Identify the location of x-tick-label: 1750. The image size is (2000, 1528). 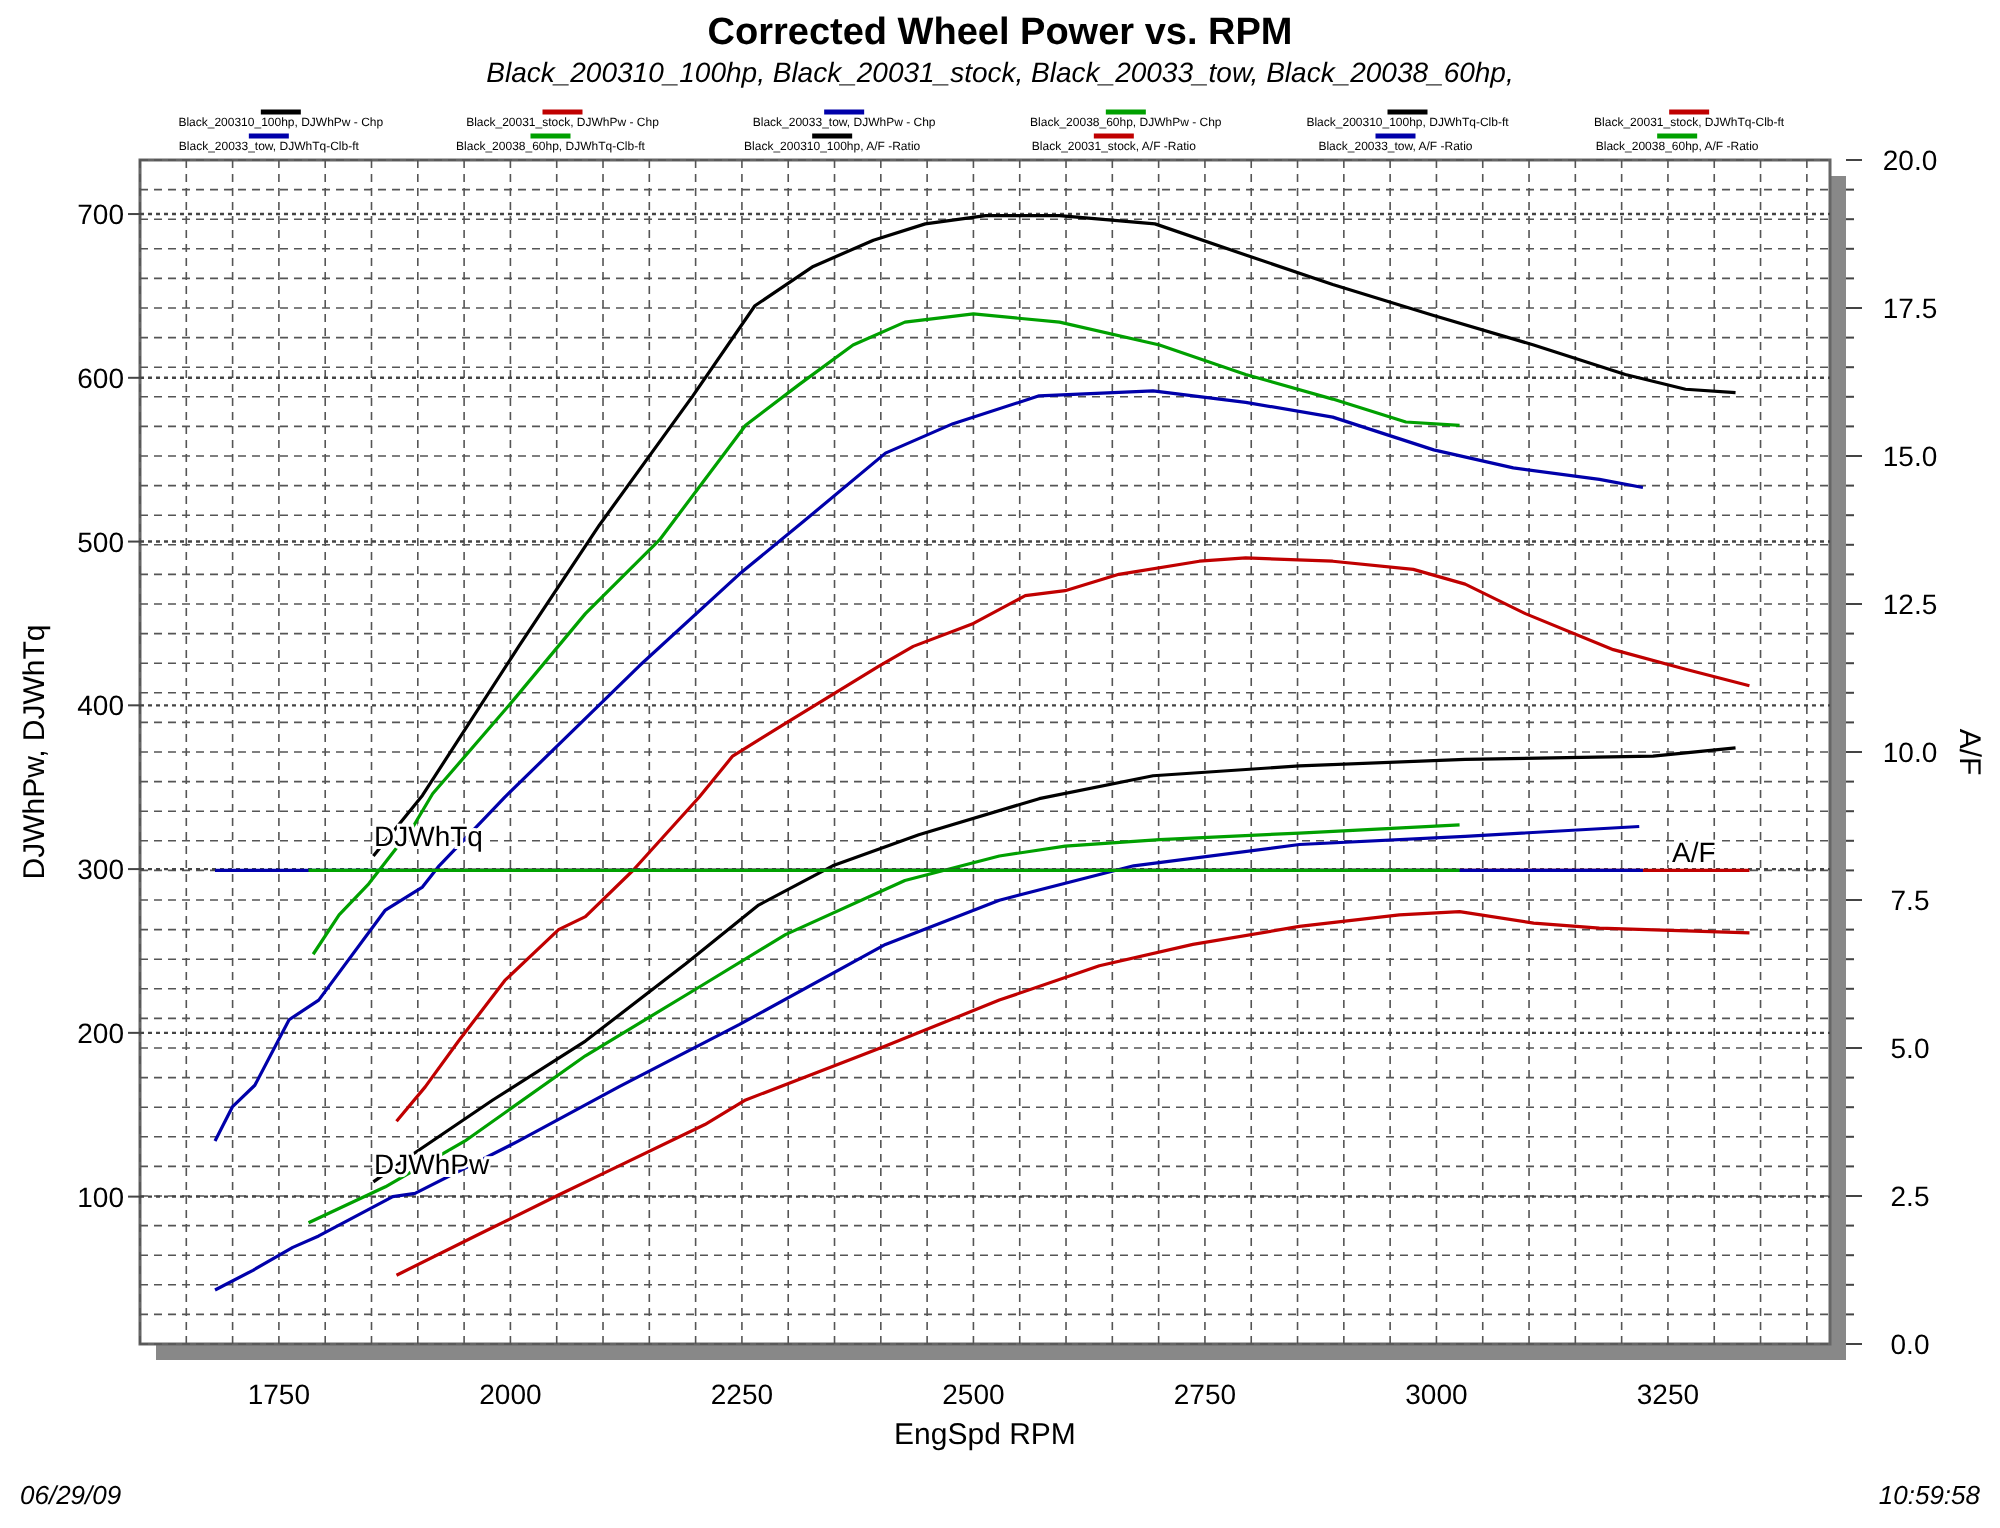
(279, 1394).